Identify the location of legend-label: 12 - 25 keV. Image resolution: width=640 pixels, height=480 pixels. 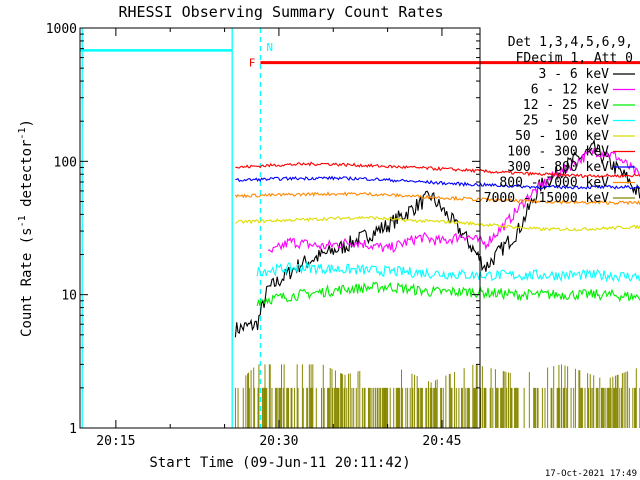
(566, 105).